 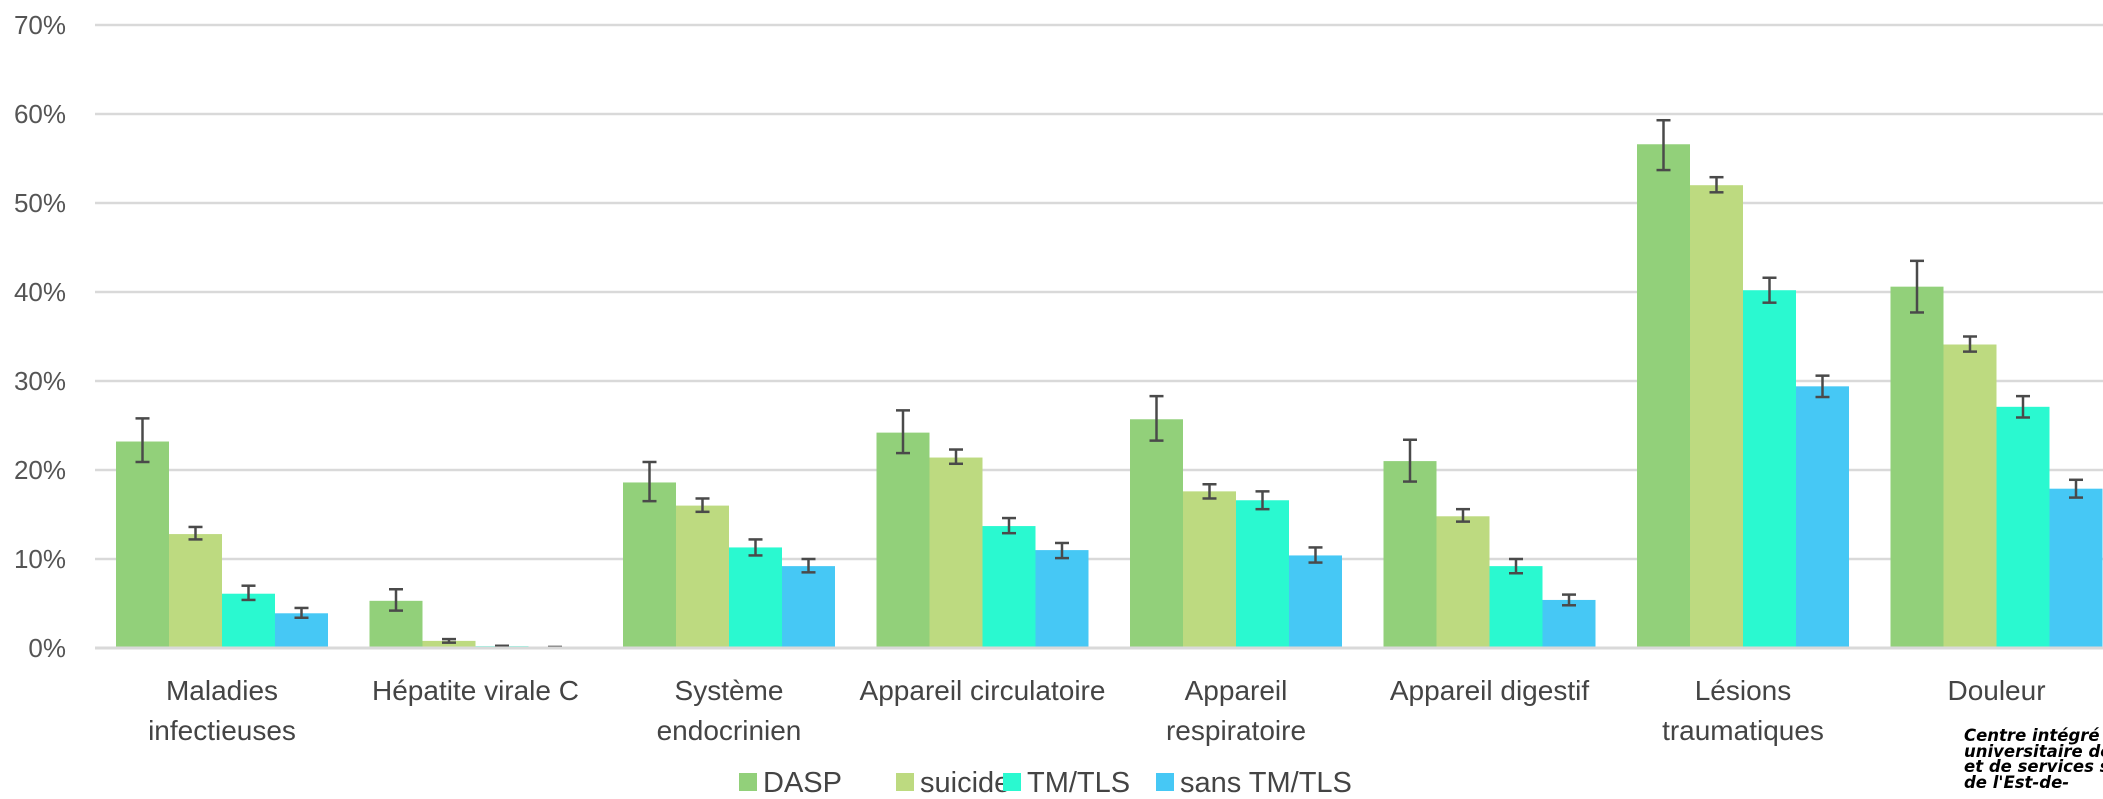 I want to click on y-tick-label: 0%, so click(x=47, y=648).